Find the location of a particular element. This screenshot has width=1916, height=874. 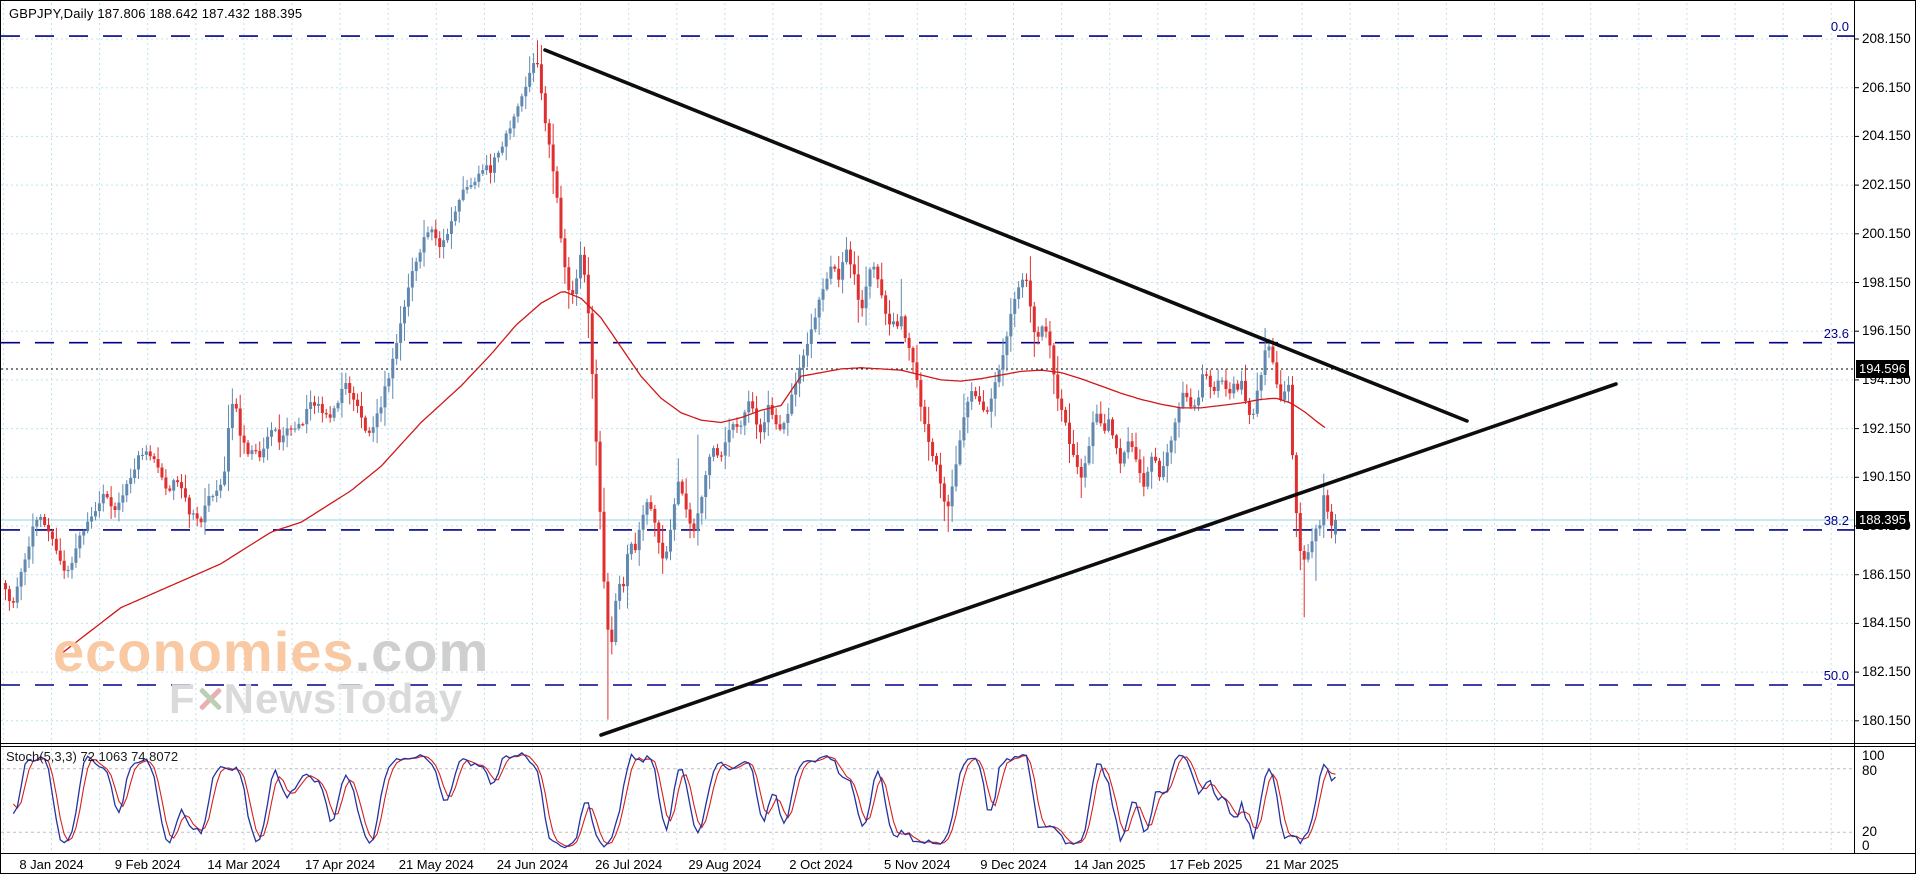

date-label: 29 Aug 2024 is located at coordinates (725, 864).